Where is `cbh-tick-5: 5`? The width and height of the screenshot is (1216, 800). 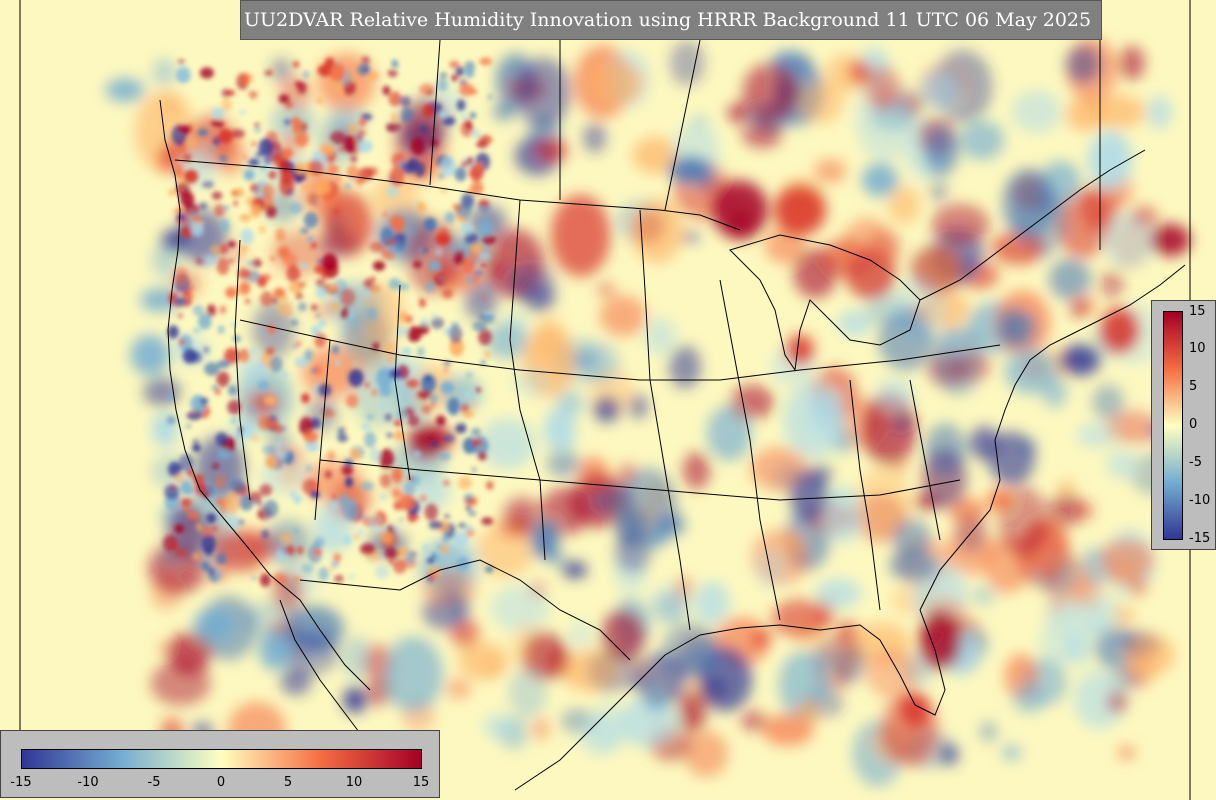
cbh-tick-5: 5 is located at coordinates (288, 782).